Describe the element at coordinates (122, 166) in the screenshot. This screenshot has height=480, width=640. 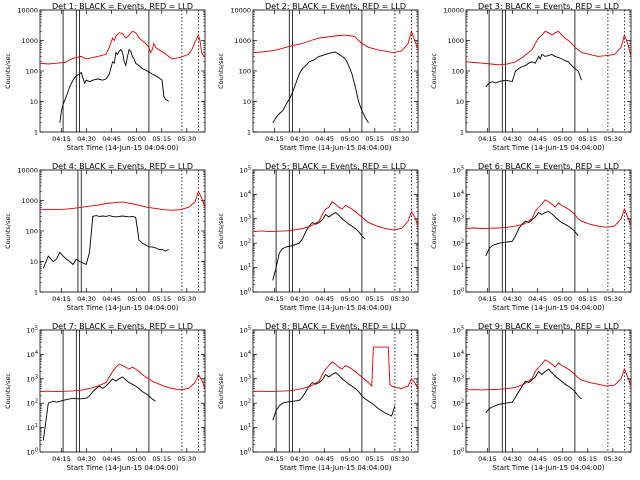
I see `panel-title: Det 4: BLACK = Events, RED = LLD` at that location.